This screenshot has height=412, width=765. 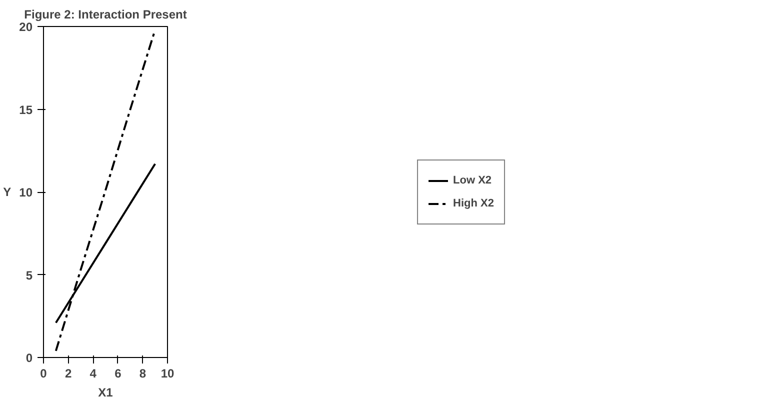 I want to click on legend-label: High X2, so click(x=473, y=203).